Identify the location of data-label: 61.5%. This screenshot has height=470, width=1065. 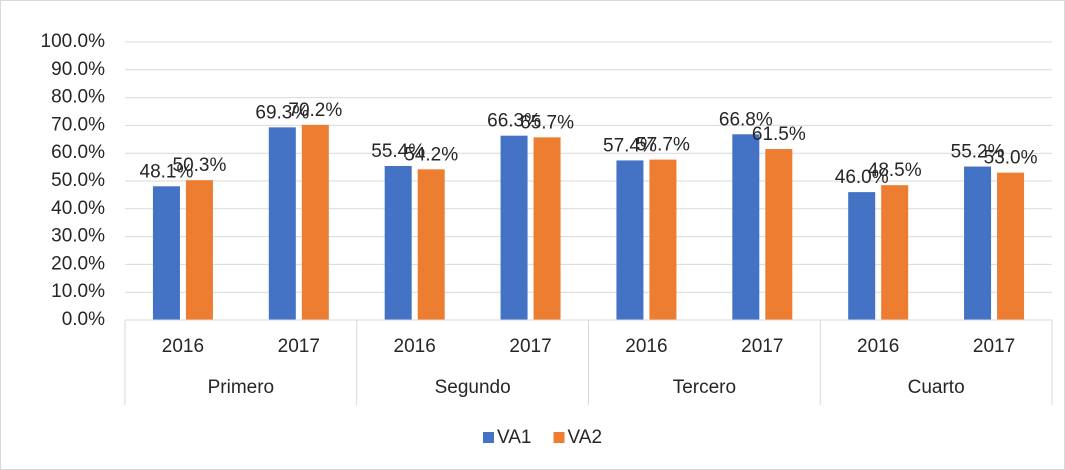
(779, 134).